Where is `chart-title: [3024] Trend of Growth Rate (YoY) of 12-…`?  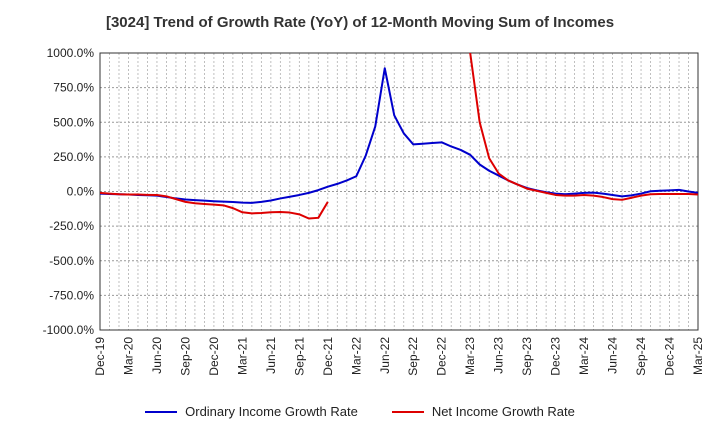
chart-title: [3024] Trend of Growth Rate (YoY) of 12-… is located at coordinates (360, 22).